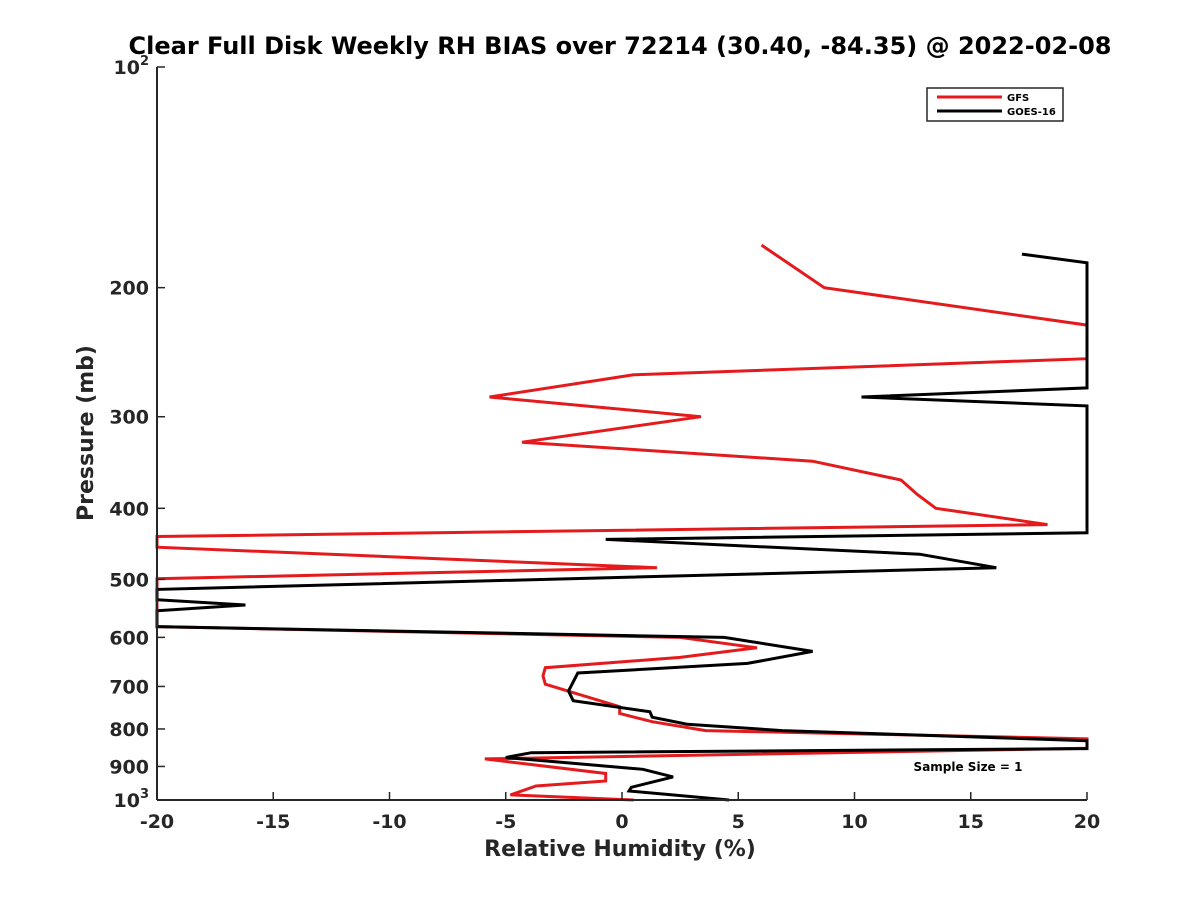  I want to click on x-tick-label: 15, so click(971, 822).